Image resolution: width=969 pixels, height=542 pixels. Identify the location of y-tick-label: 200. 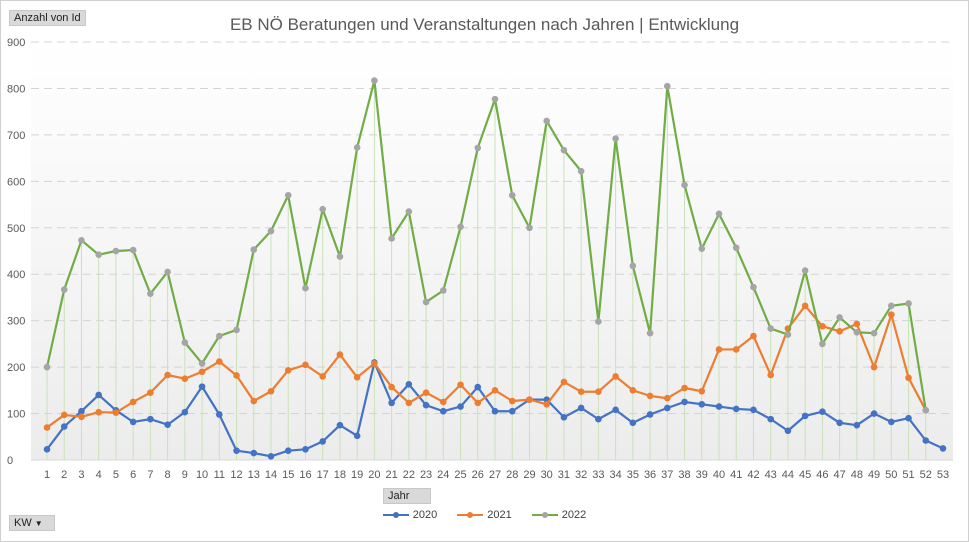
(16, 368).